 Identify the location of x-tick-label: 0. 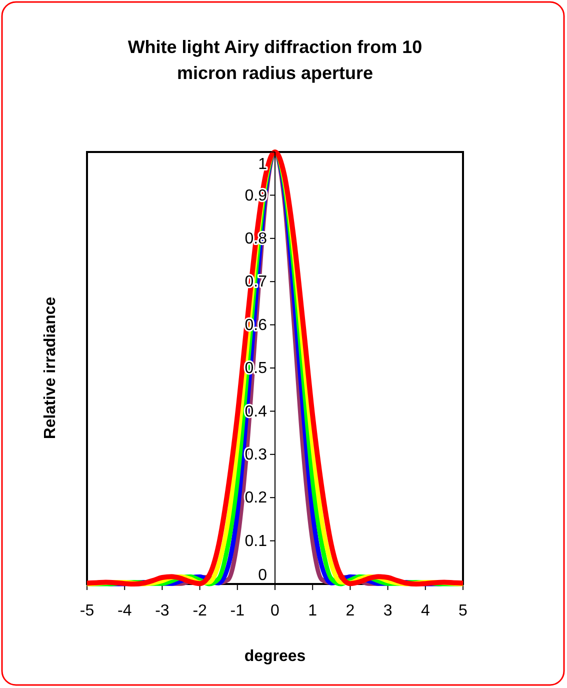
(275, 611).